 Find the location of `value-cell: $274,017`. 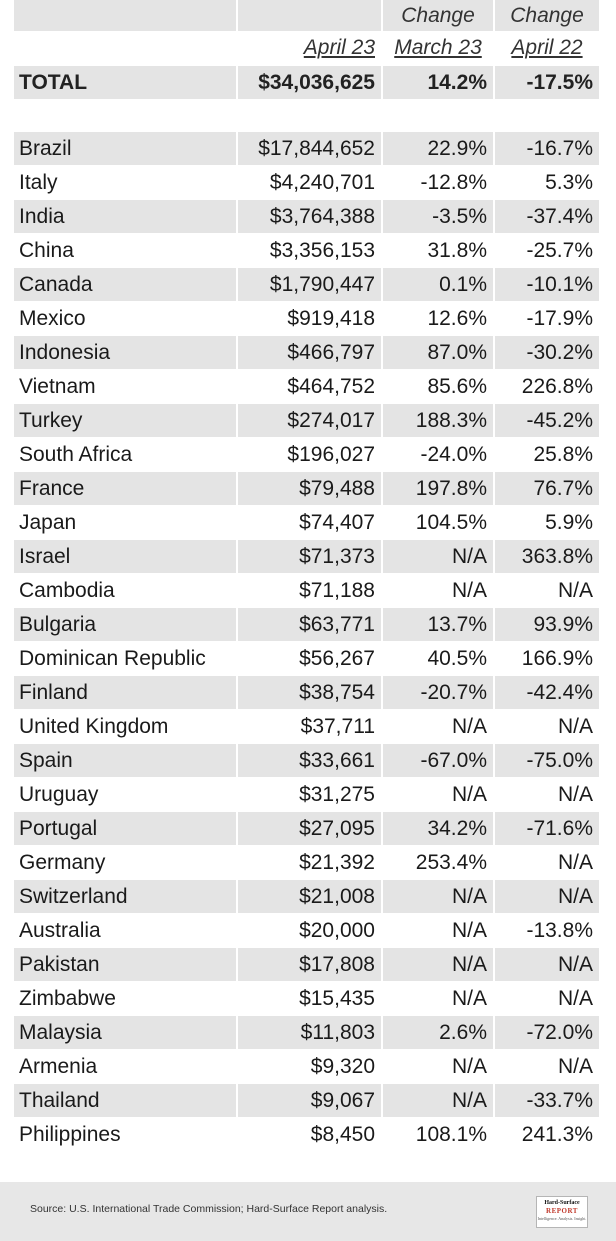

value-cell: $274,017 is located at coordinates (310, 420).